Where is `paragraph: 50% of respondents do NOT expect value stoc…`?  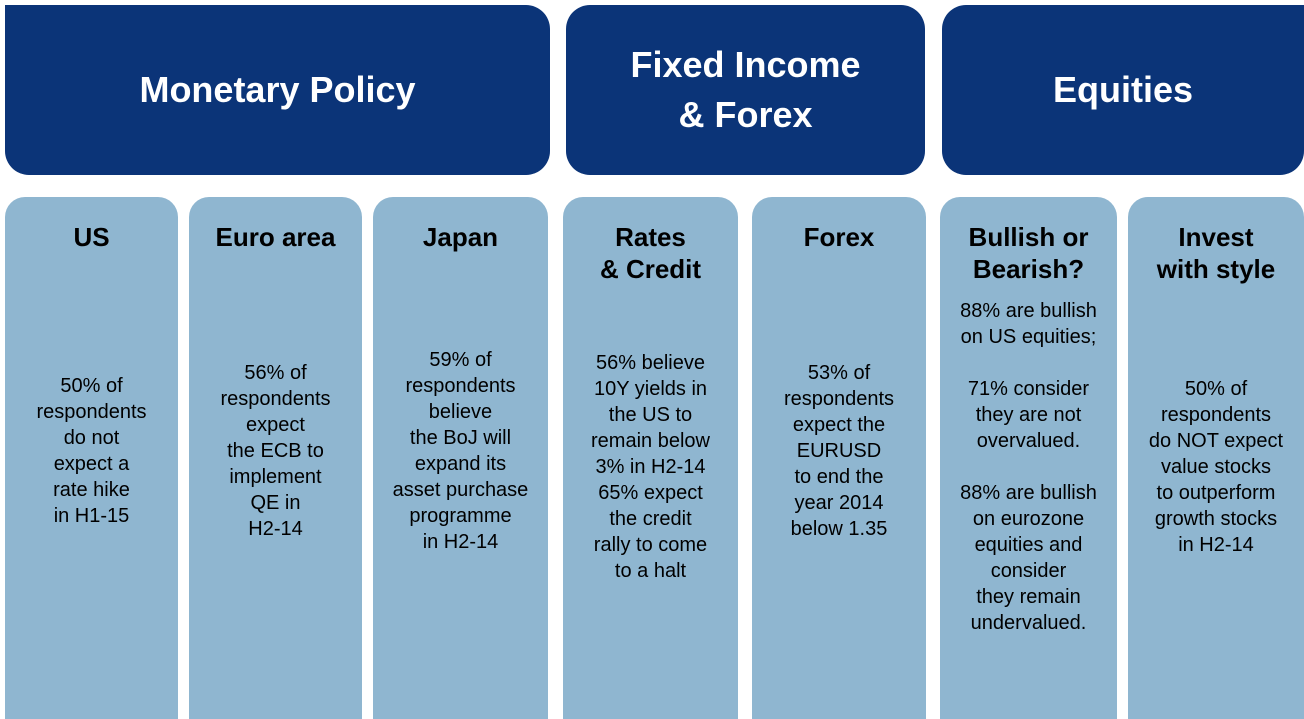
paragraph: 50% of respondents do NOT expect value stoc… is located at coordinates (1216, 467).